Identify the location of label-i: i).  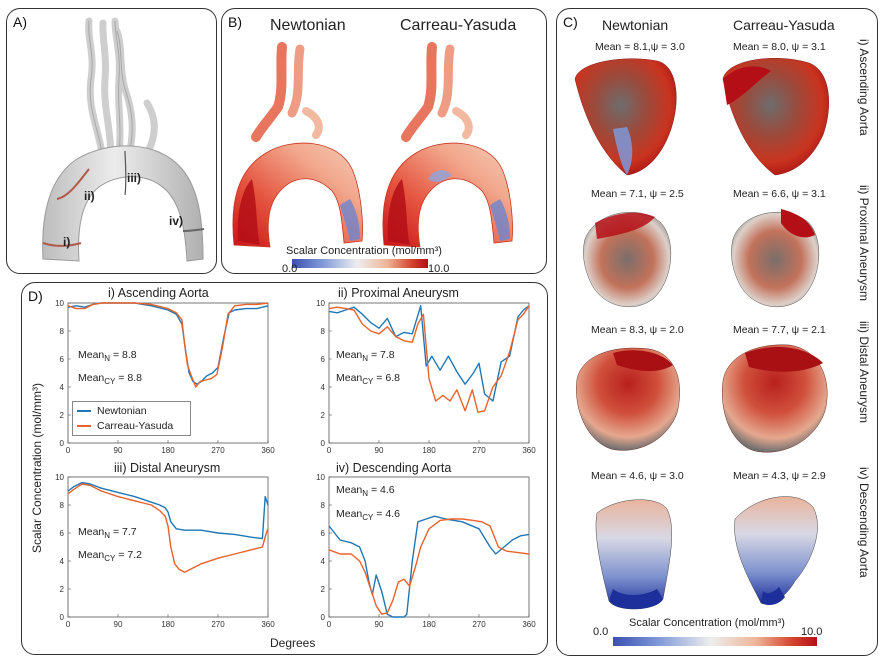
(67, 242).